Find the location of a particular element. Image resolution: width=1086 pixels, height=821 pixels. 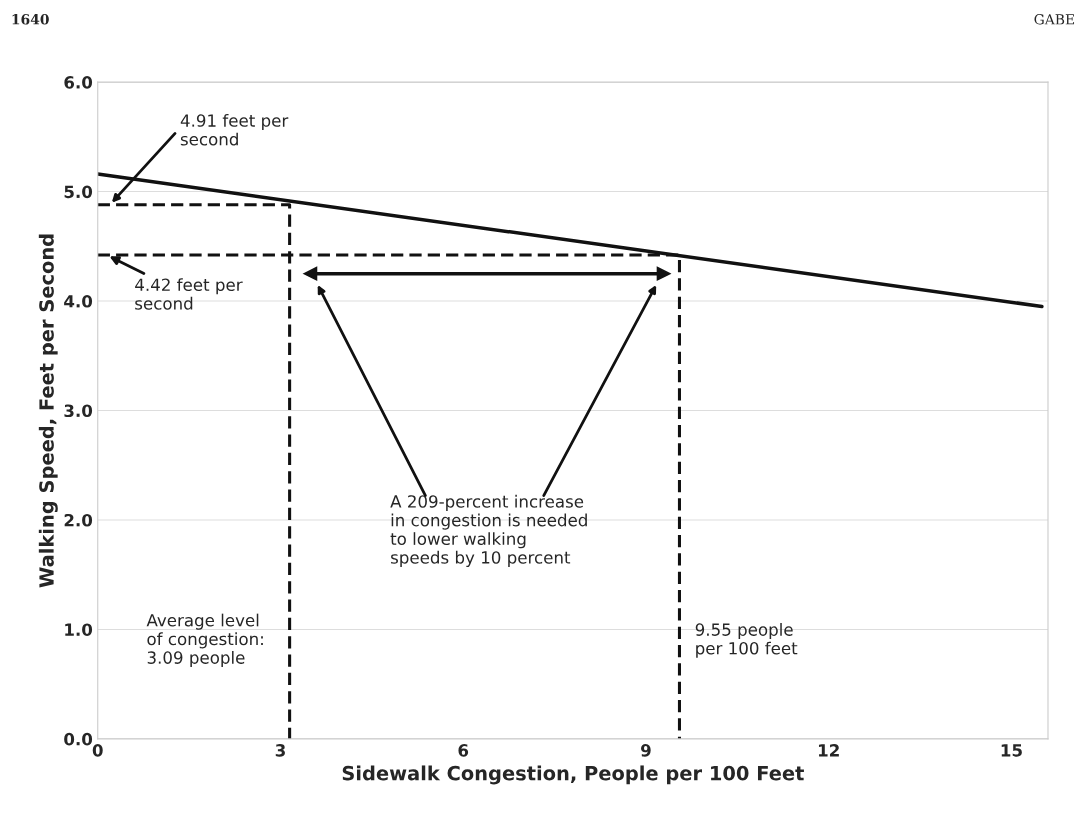

annotation: A 209-percent increase in congestion is needed to lower walking speeds by 10 percent is located at coordinates (488, 530).